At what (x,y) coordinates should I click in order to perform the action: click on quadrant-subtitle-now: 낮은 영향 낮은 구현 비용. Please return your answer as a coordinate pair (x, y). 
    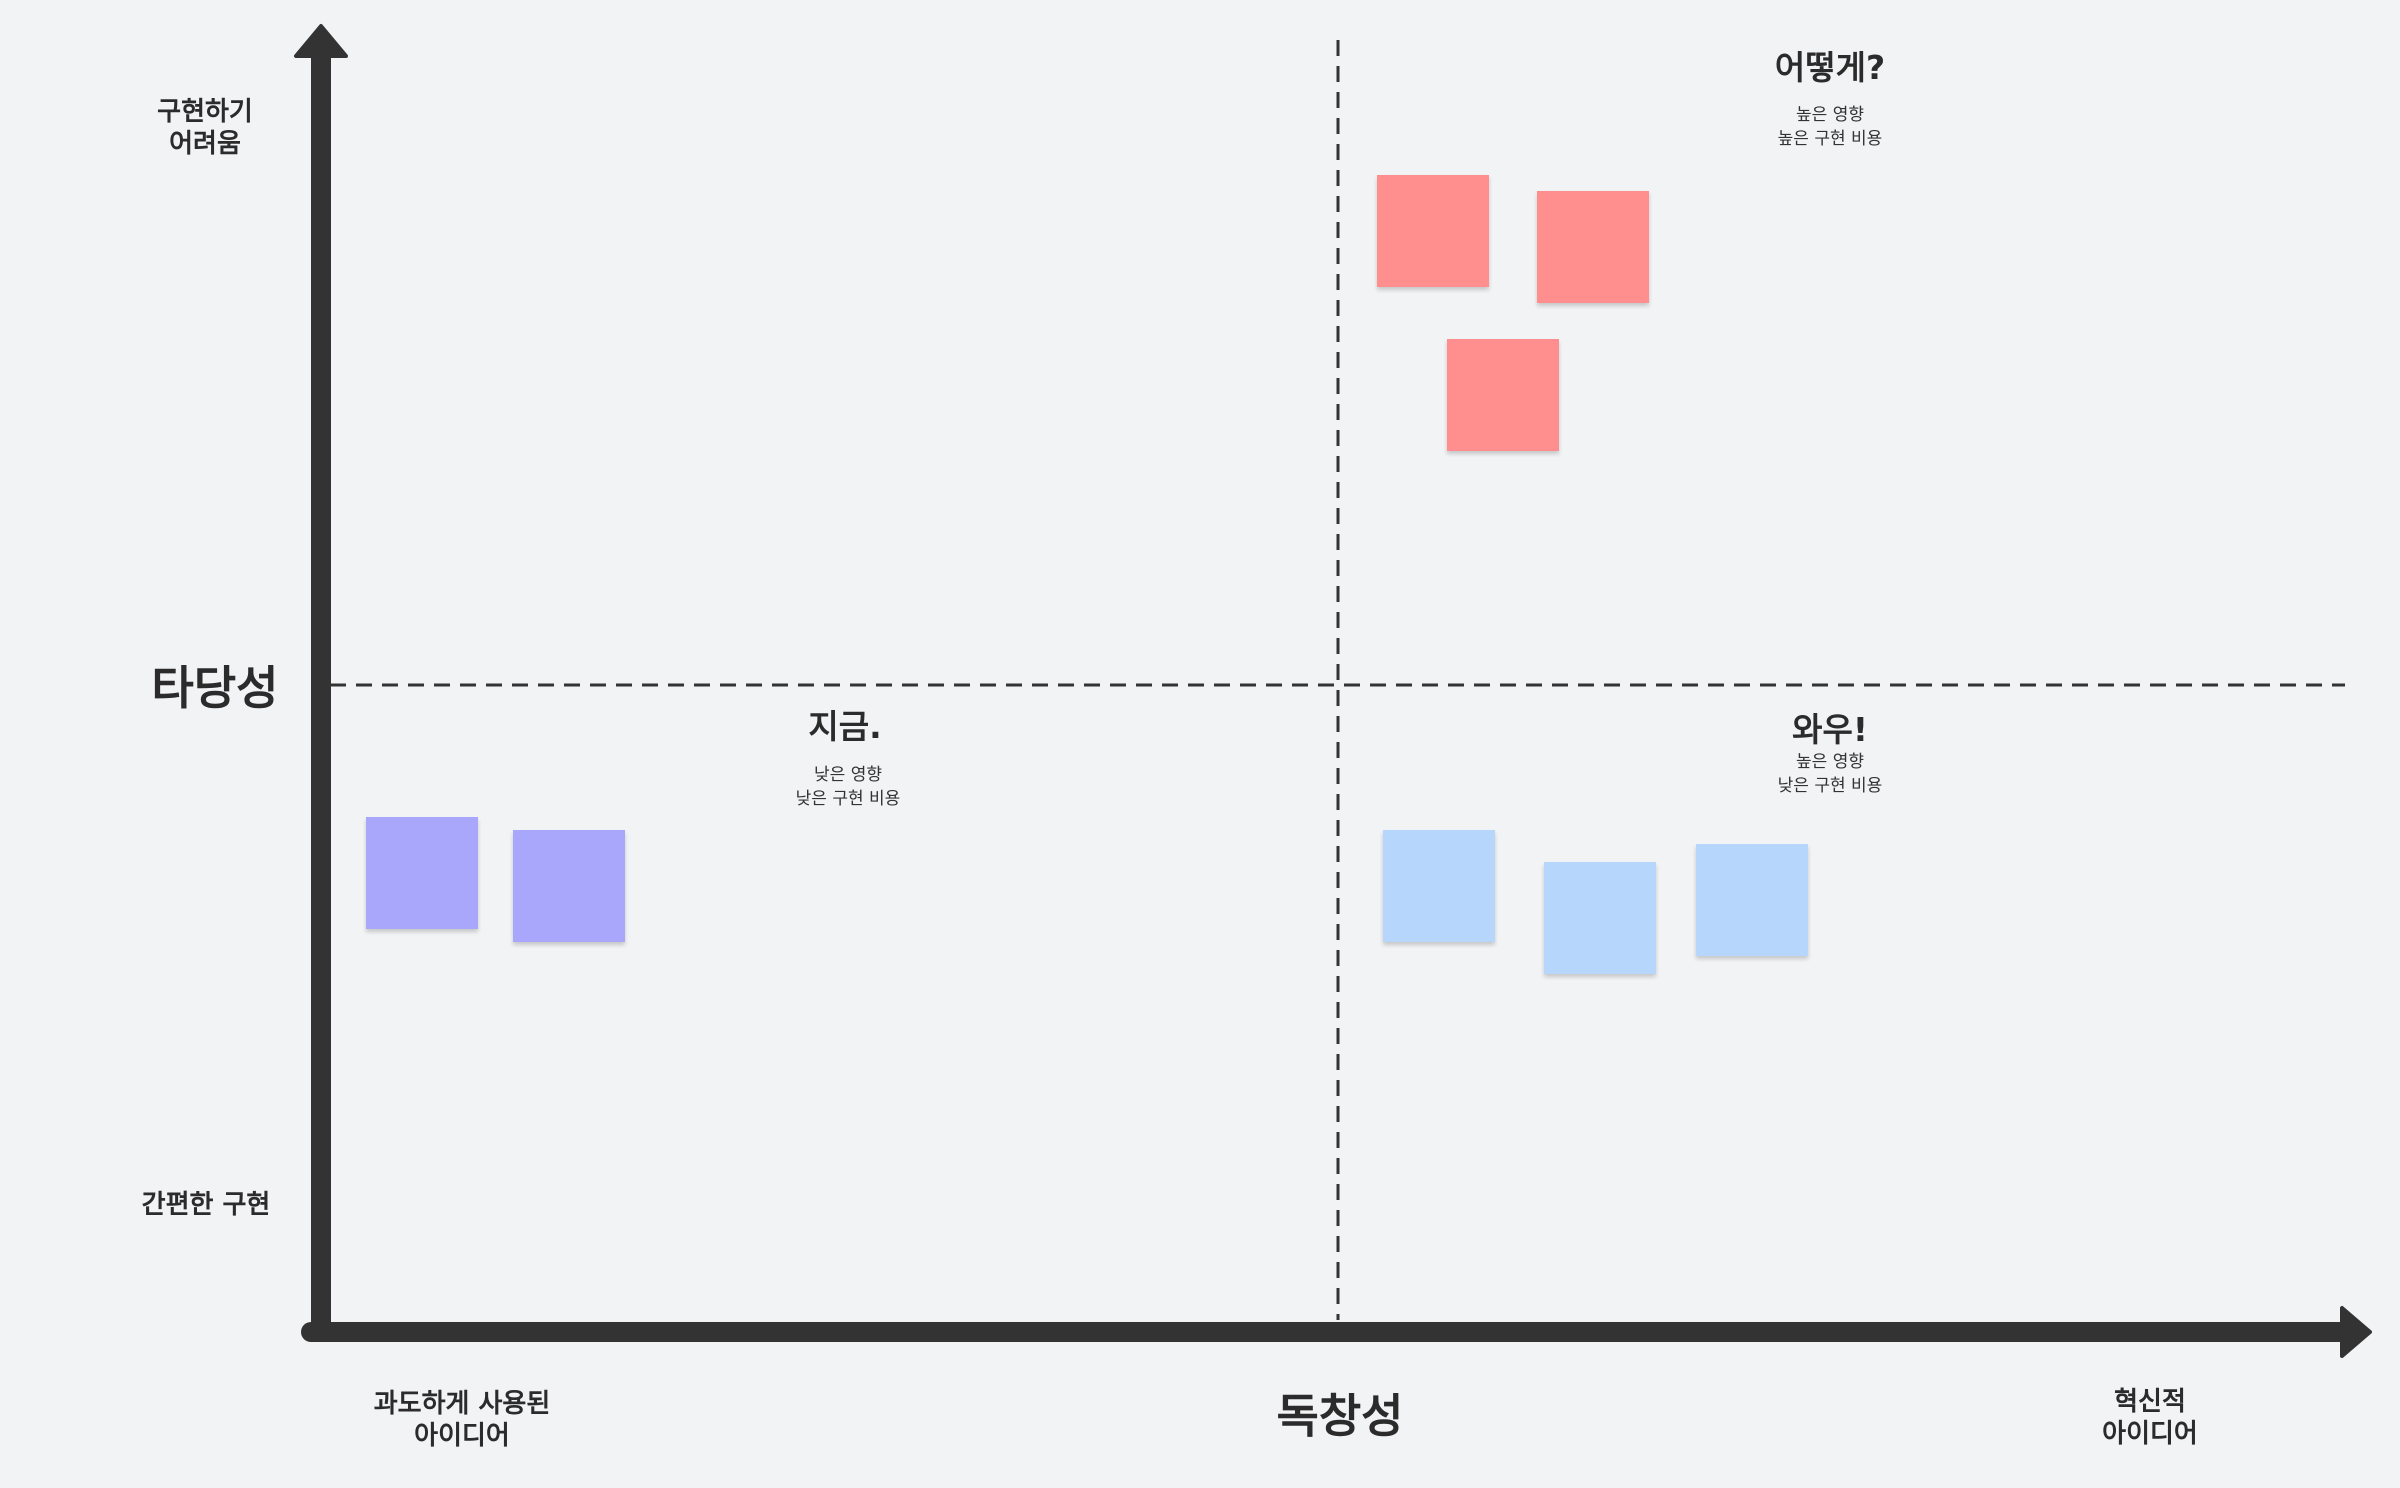
    Looking at the image, I should click on (848, 787).